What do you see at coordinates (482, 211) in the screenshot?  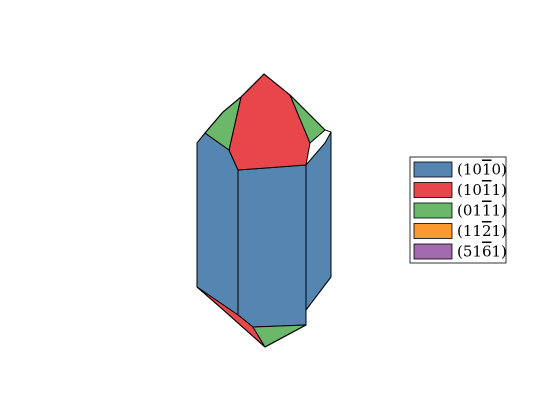 I see `legend-label: (0111)` at bounding box center [482, 211].